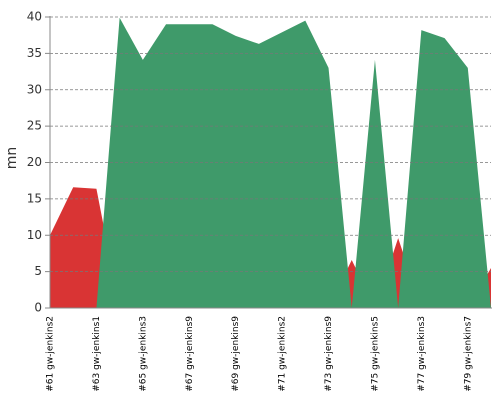 This screenshot has width=500, height=400. Describe the element at coordinates (51, 354) in the screenshot. I see `x-tick-label: #61 gw-jenkins2` at that location.